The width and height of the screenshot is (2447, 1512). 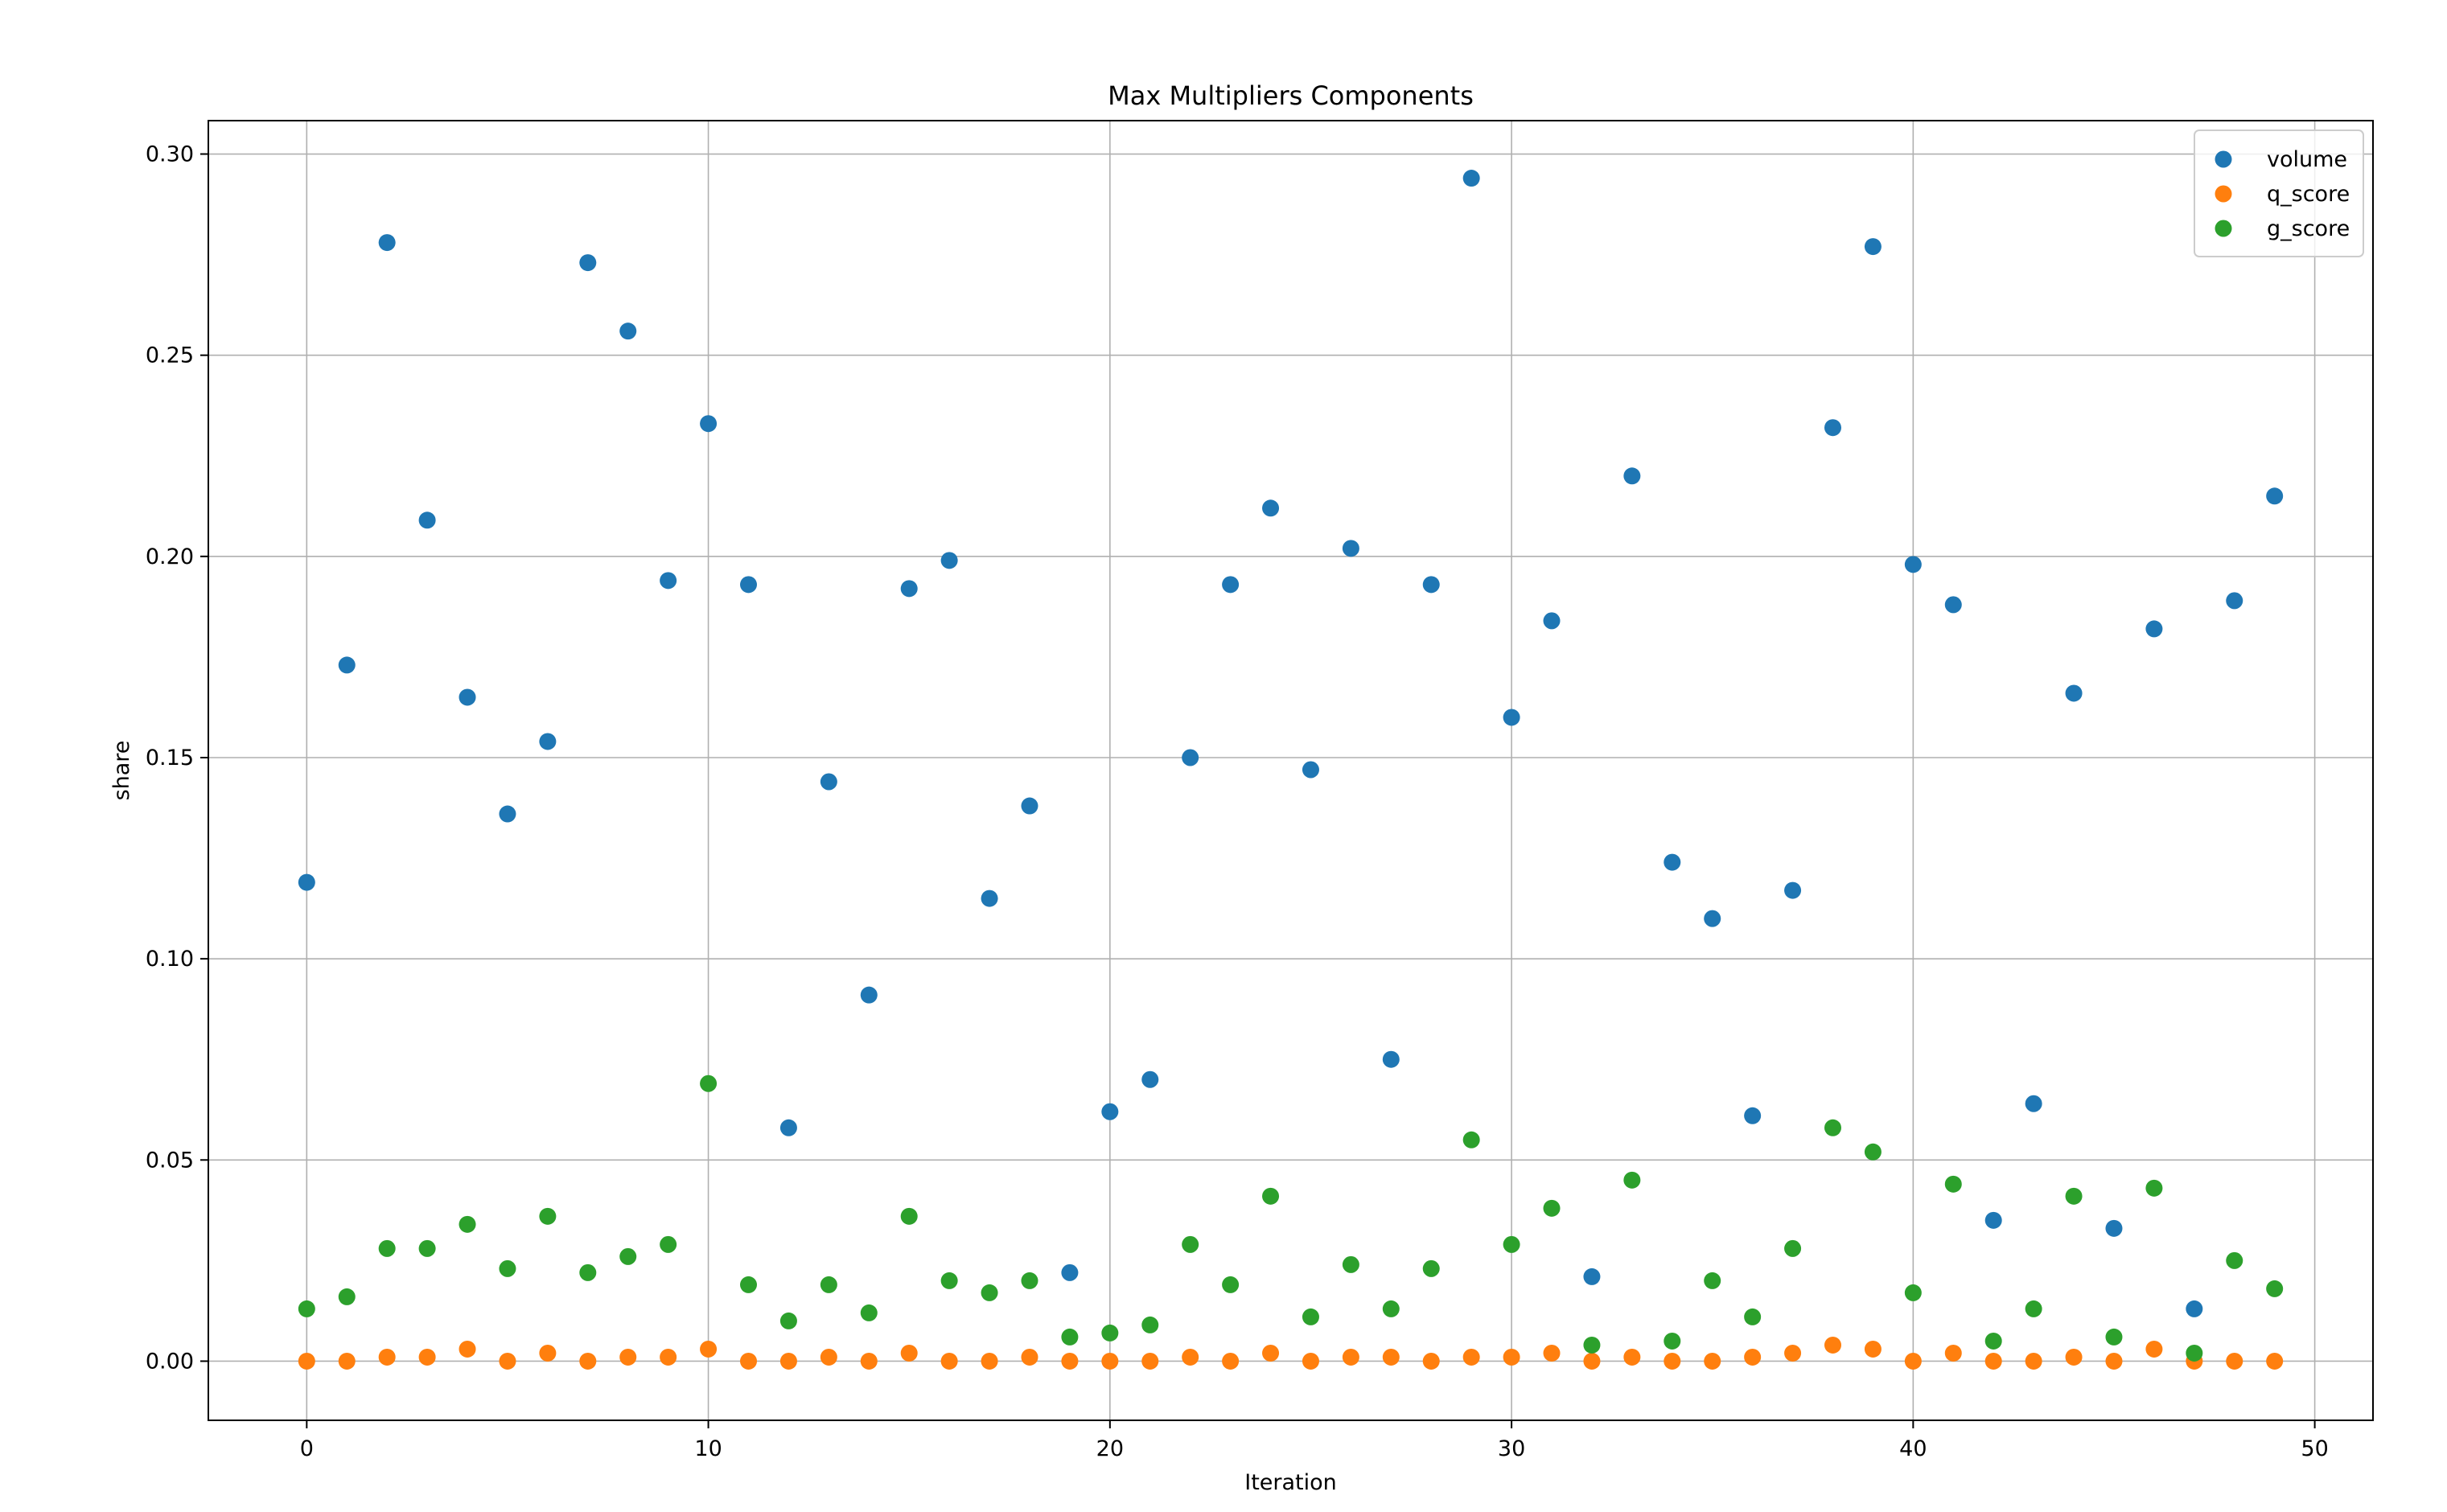 What do you see at coordinates (170, 356) in the screenshot?
I see `y-tick-label: 0.25` at bounding box center [170, 356].